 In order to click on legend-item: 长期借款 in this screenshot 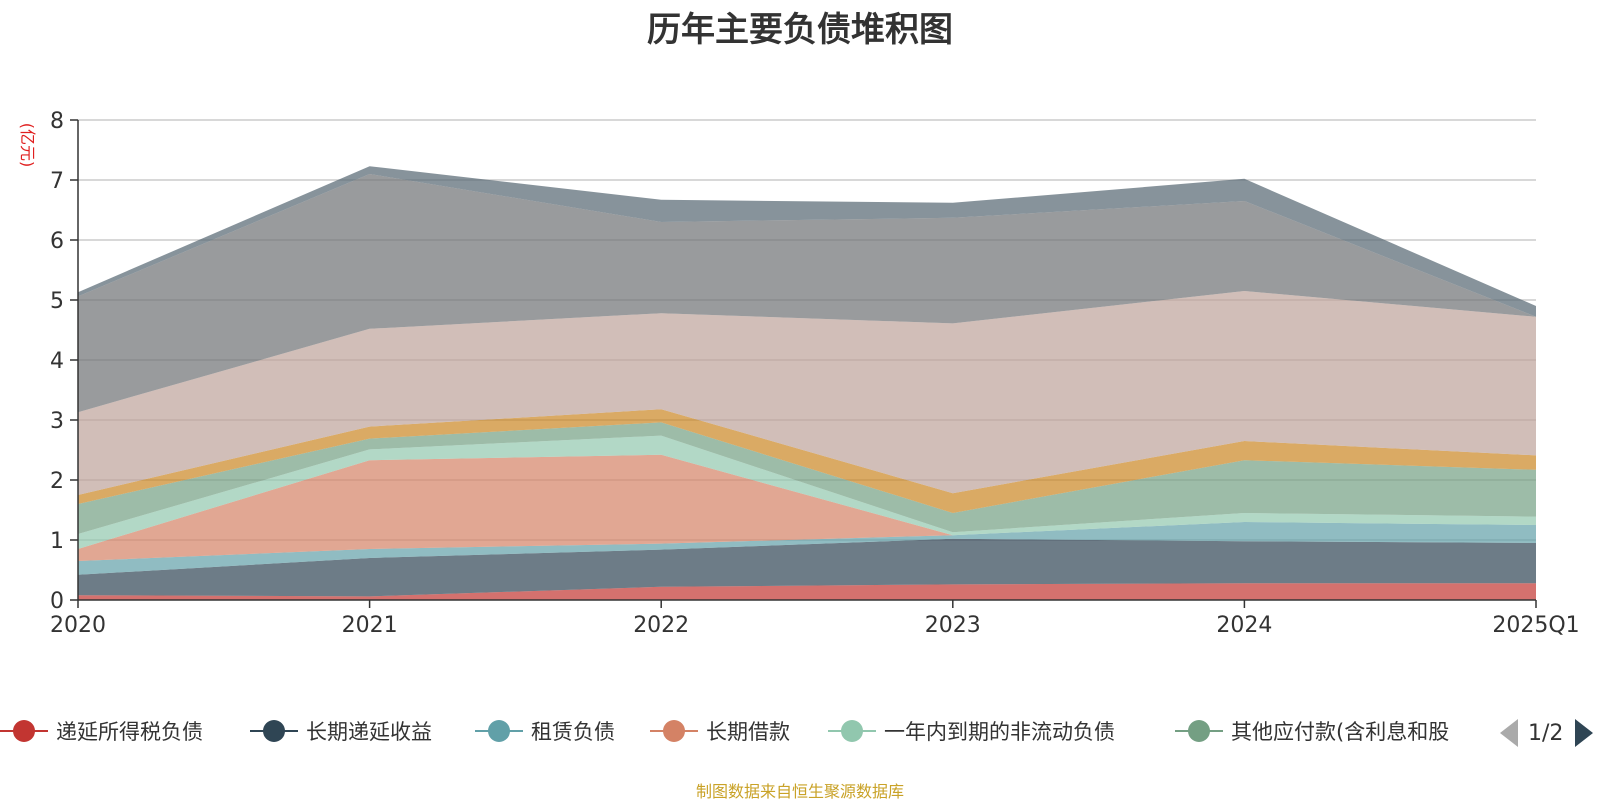, I will do `click(720, 731)`.